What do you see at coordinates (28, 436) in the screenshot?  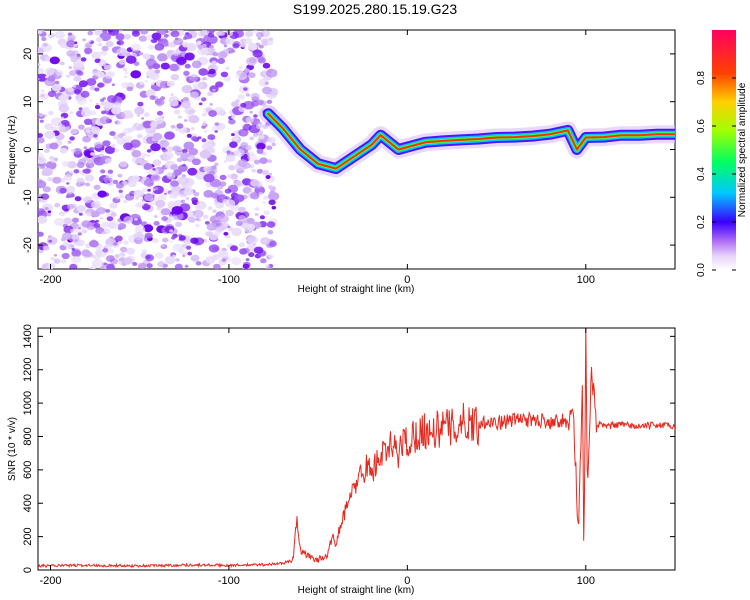 I see `y-tick-label: 800` at bounding box center [28, 436].